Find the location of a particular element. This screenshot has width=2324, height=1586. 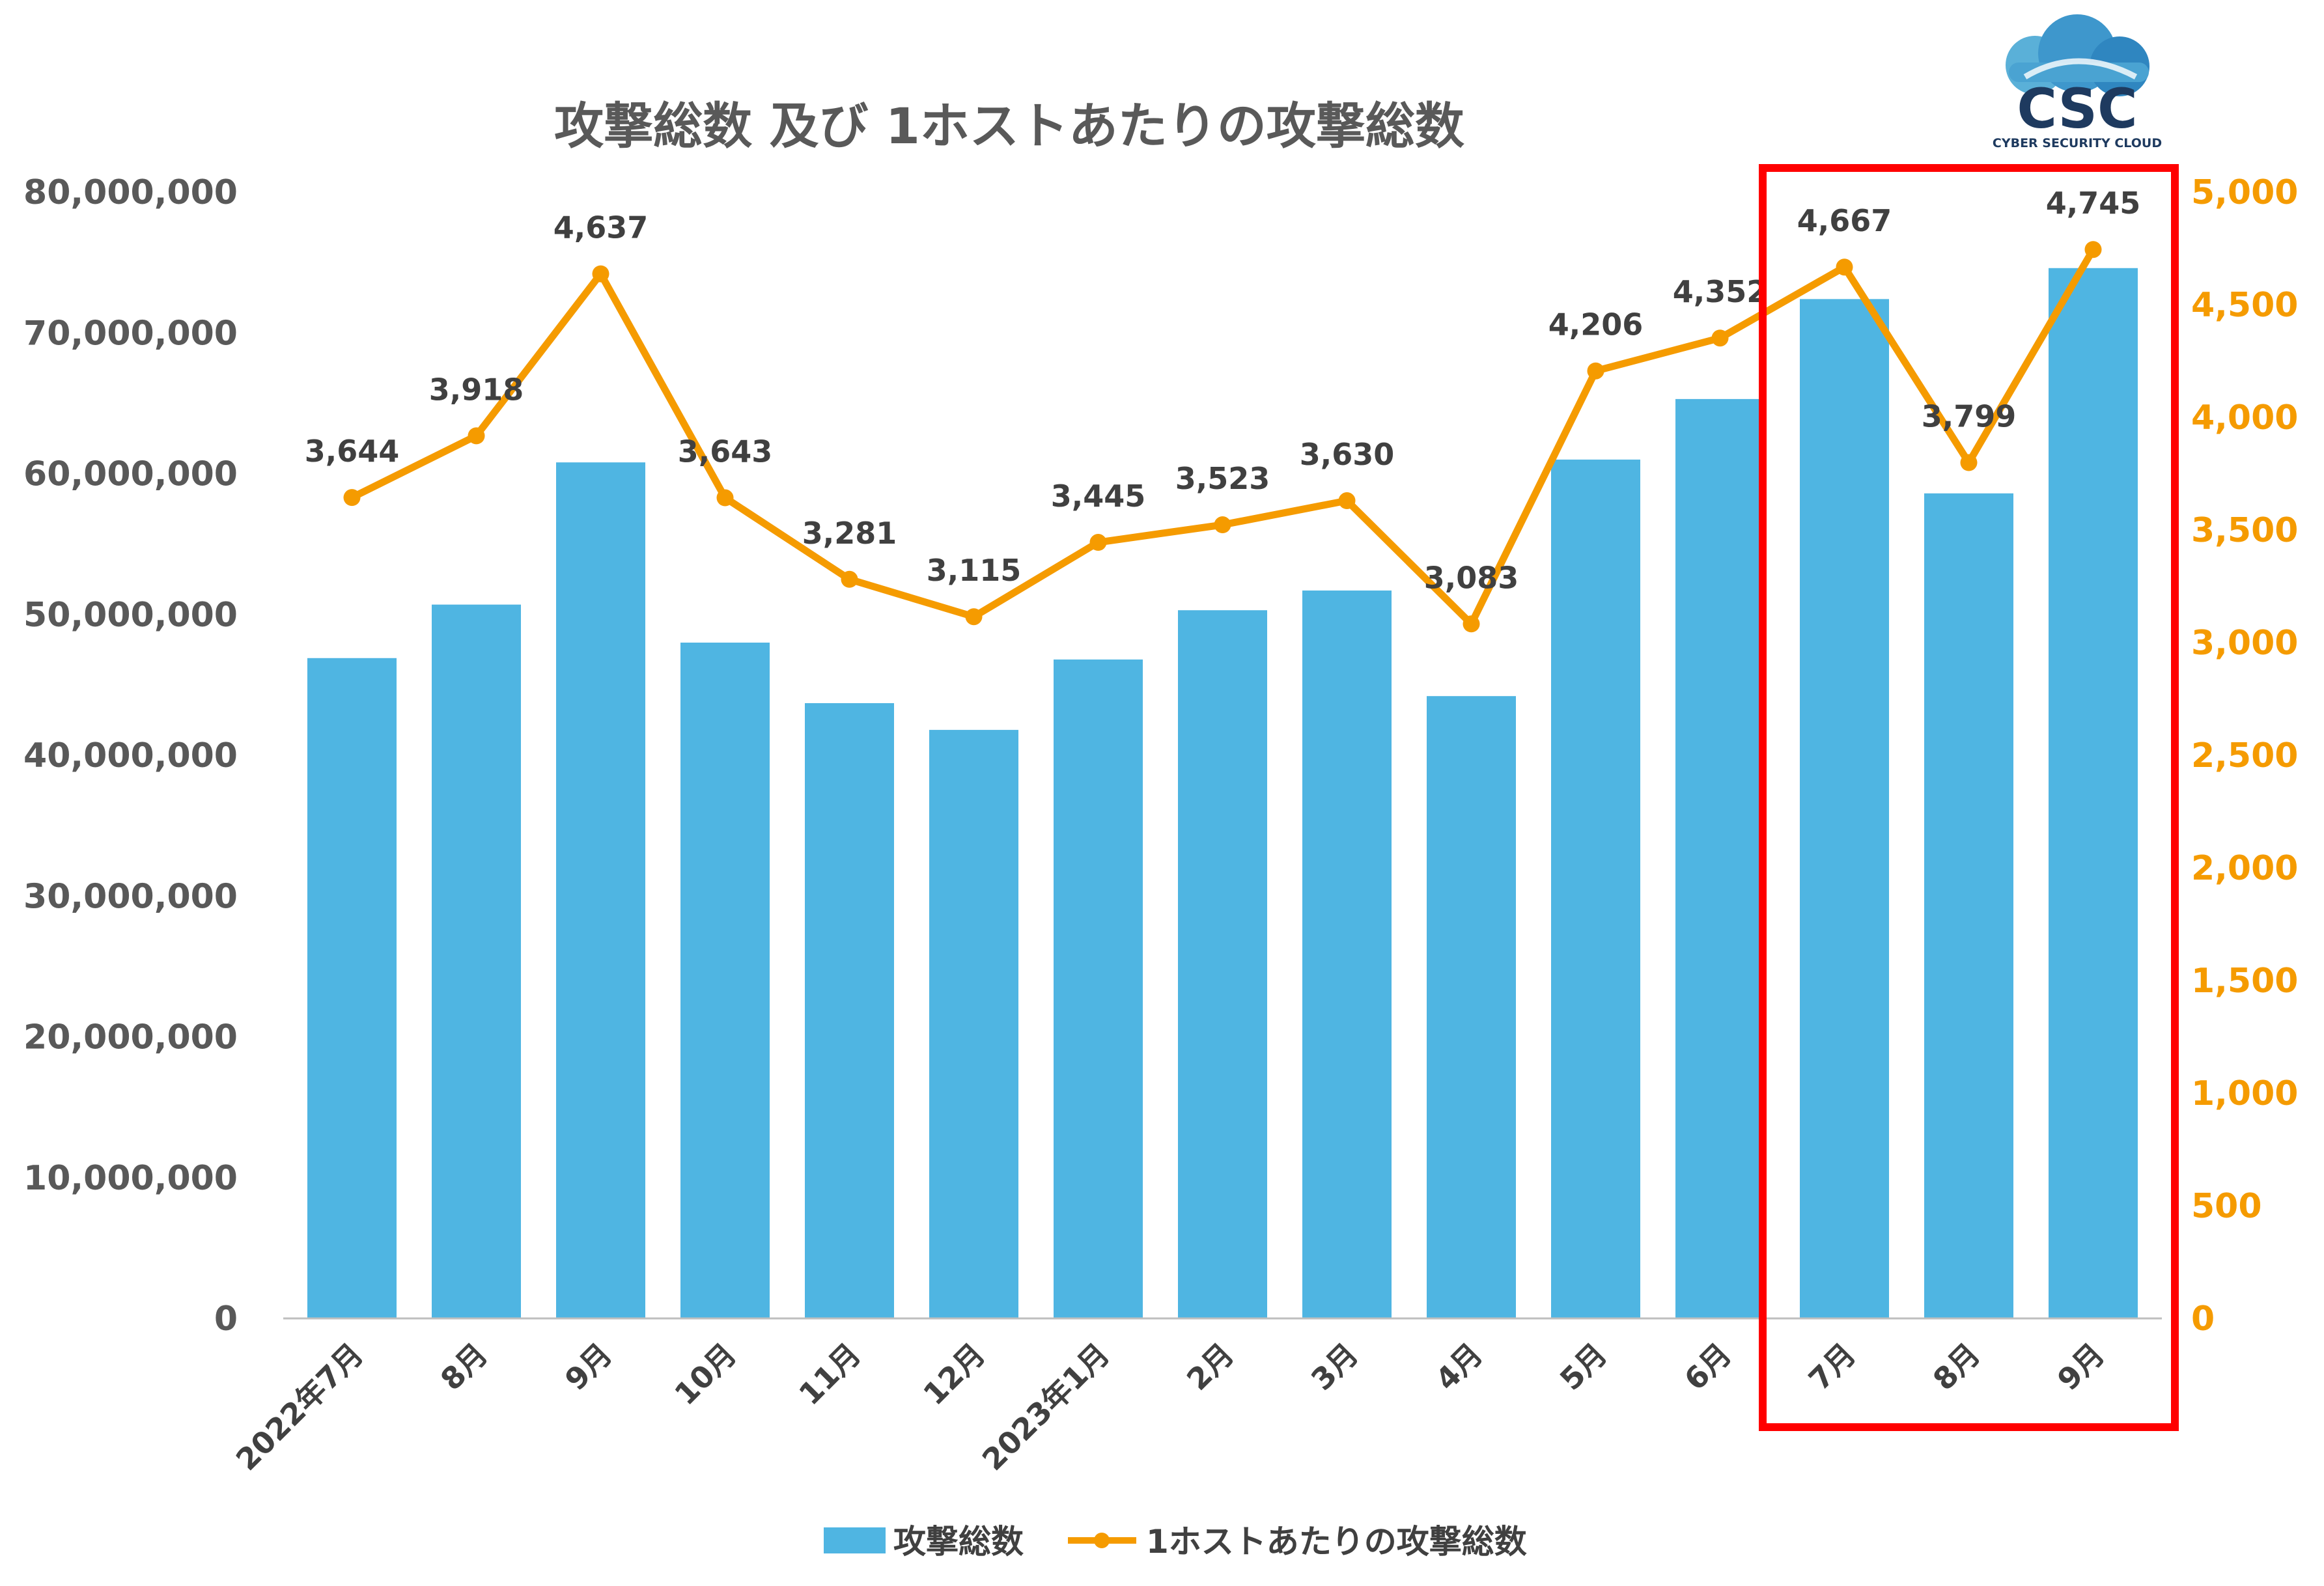

x-tick-label: 10月 is located at coordinates (705, 1374).